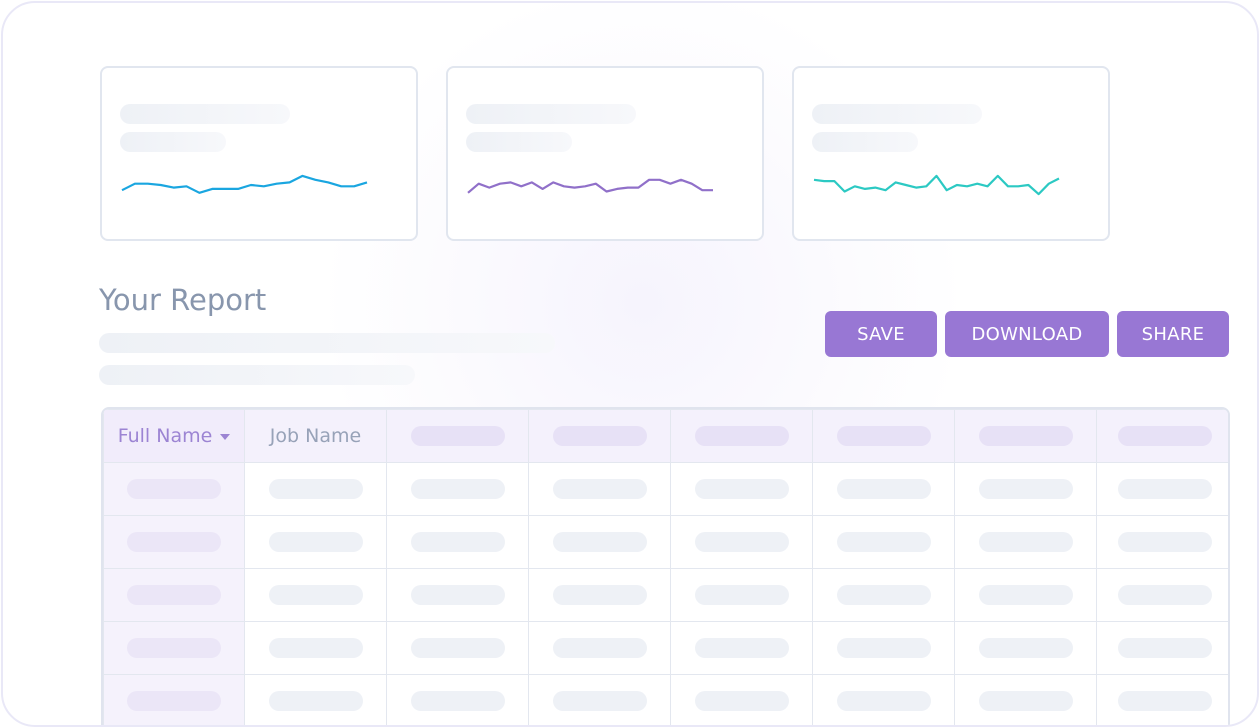 The image size is (1260, 728). I want to click on table-header-row: Full Name Job Name, so click(665, 436).